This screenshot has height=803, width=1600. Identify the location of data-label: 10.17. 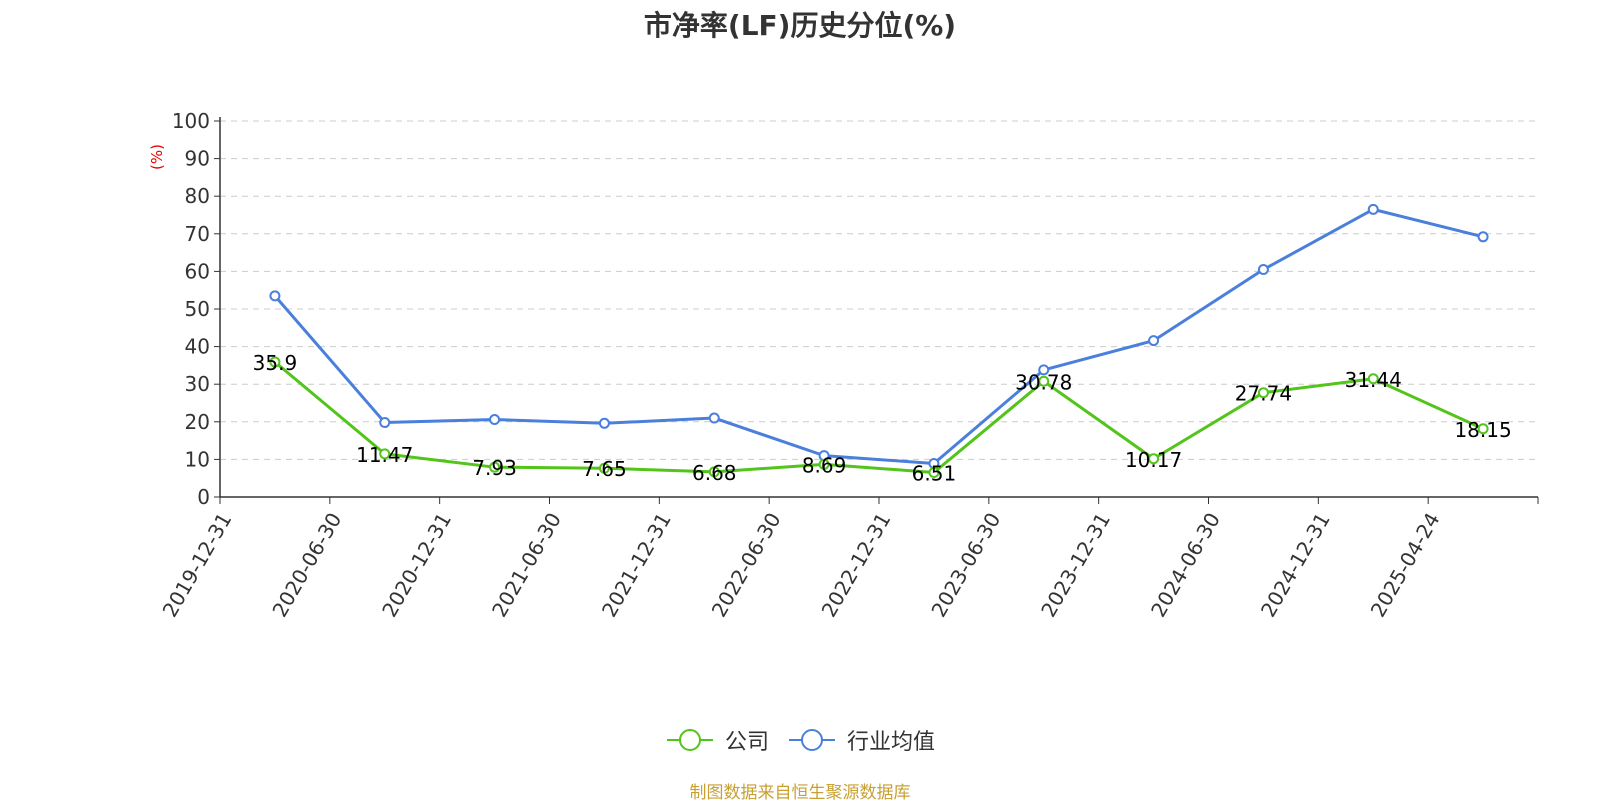
(1153, 460).